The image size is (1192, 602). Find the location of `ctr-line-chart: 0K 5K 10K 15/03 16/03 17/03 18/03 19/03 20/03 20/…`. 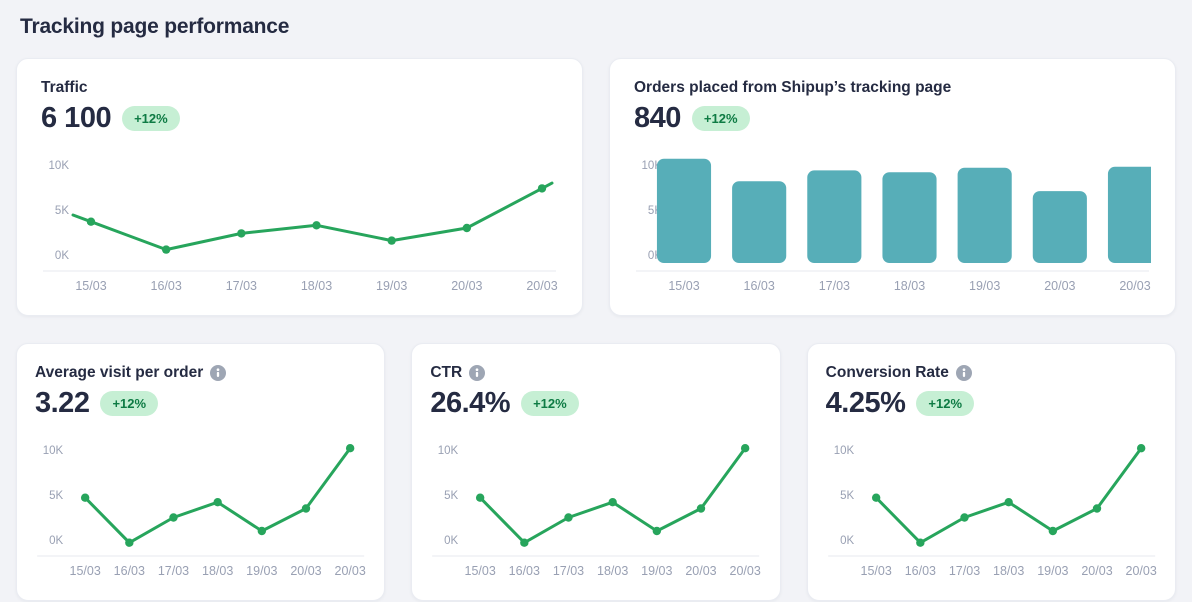

ctr-line-chart: 0K 5K 10K 15/03 16/03 17/03 18/03 19/03 20/03 20/… is located at coordinates (596, 511).